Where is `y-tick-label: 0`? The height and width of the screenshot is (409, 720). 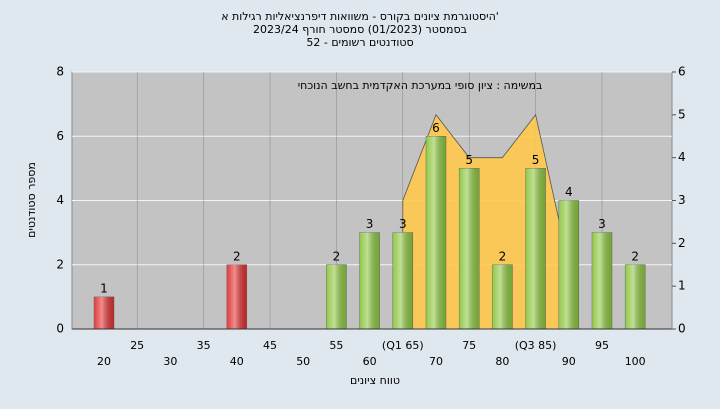 y-tick-label: 0 is located at coordinates (60, 329).